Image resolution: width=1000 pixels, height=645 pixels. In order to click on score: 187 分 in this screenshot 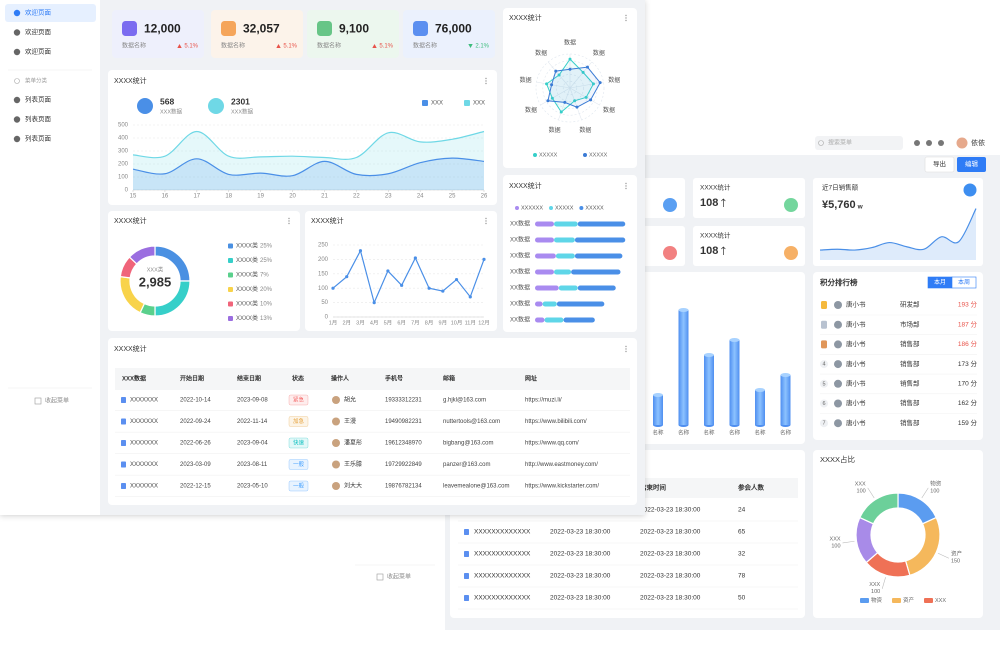, I will do `click(968, 323)`.